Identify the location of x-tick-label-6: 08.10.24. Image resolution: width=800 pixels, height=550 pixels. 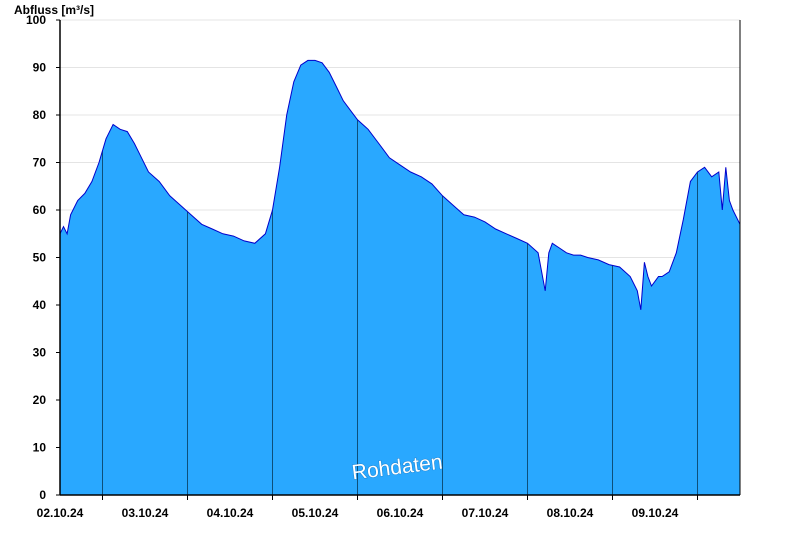
(570, 513).